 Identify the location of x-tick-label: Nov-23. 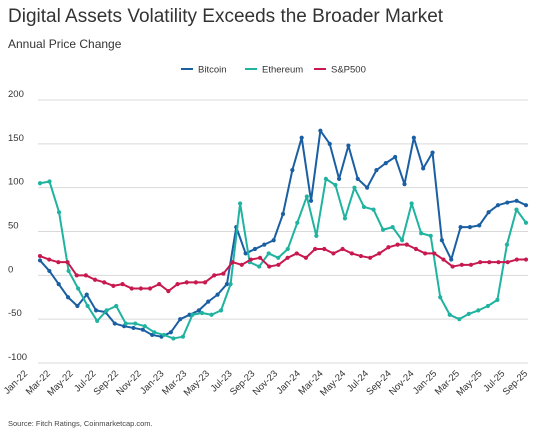
(265, 382).